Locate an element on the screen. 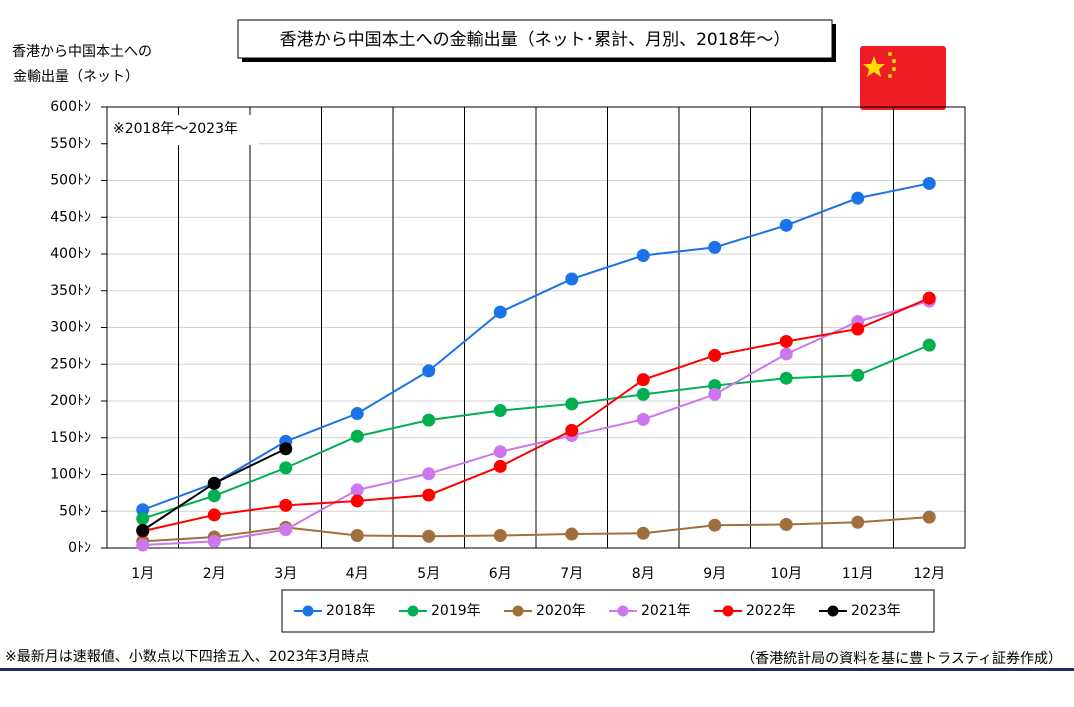 The image size is (1074, 707). y-axis-label: 香港から中国本土への is located at coordinates (82, 52).